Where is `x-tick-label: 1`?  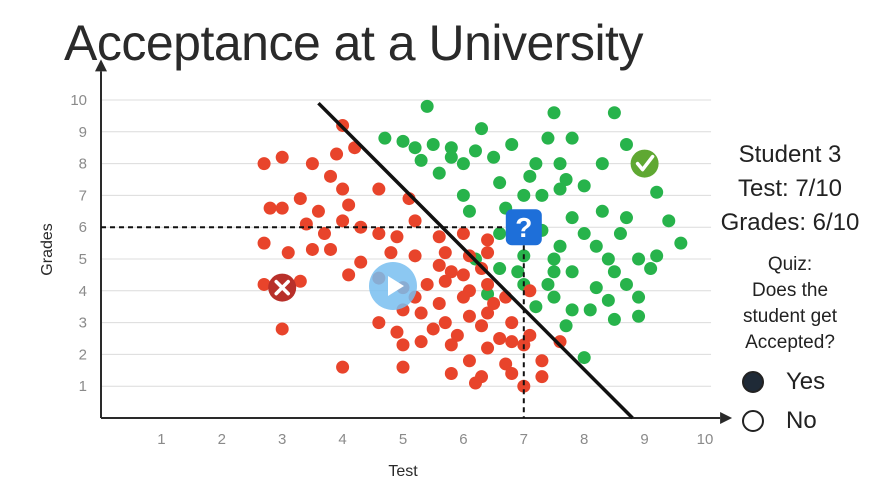 x-tick-label: 1 is located at coordinates (161, 439).